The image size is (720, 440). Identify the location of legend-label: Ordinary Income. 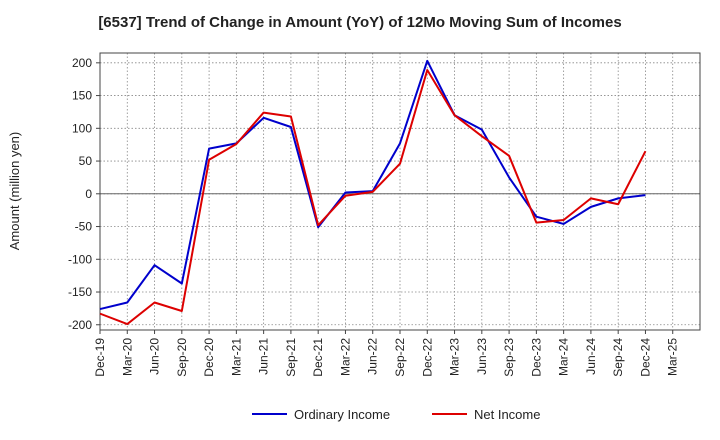
(342, 414).